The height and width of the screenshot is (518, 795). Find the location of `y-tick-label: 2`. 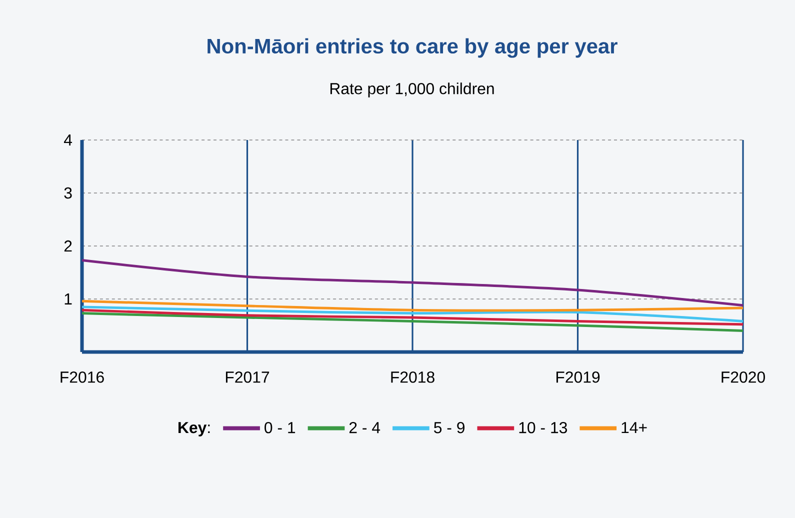

y-tick-label: 2 is located at coordinates (68, 246).